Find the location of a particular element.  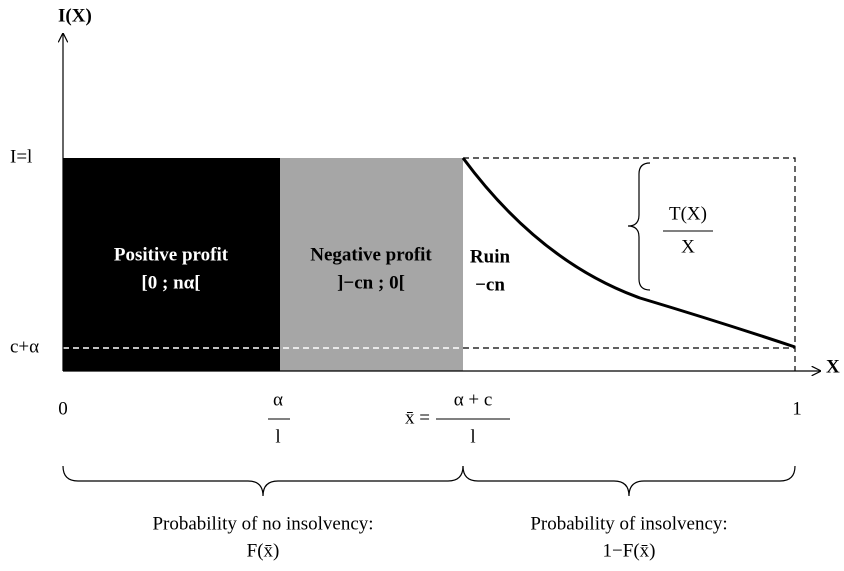

region-range: −cn is located at coordinates (490, 284).